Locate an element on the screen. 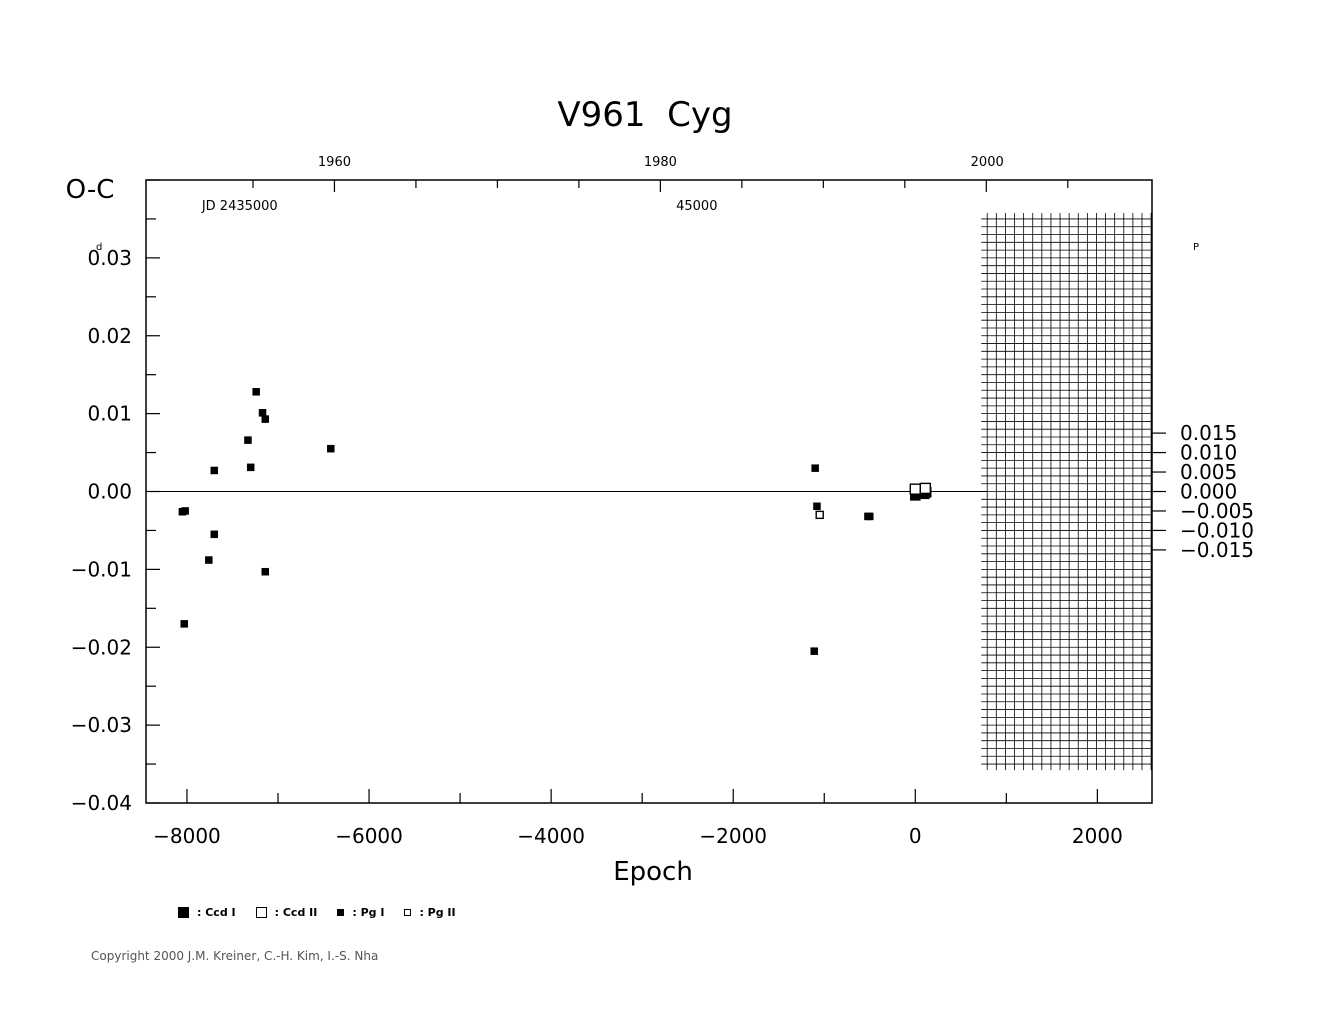 This screenshot has width=1325, height=1020. legend-item-ccd2: : Ccd II is located at coordinates (286, 912).